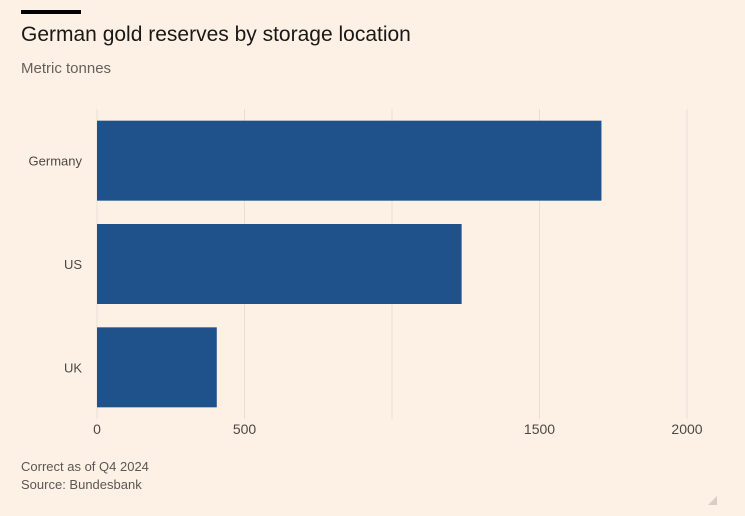 The height and width of the screenshot is (516, 745). What do you see at coordinates (81, 484) in the screenshot?
I see `source-note: Source: Bundesbank` at bounding box center [81, 484].